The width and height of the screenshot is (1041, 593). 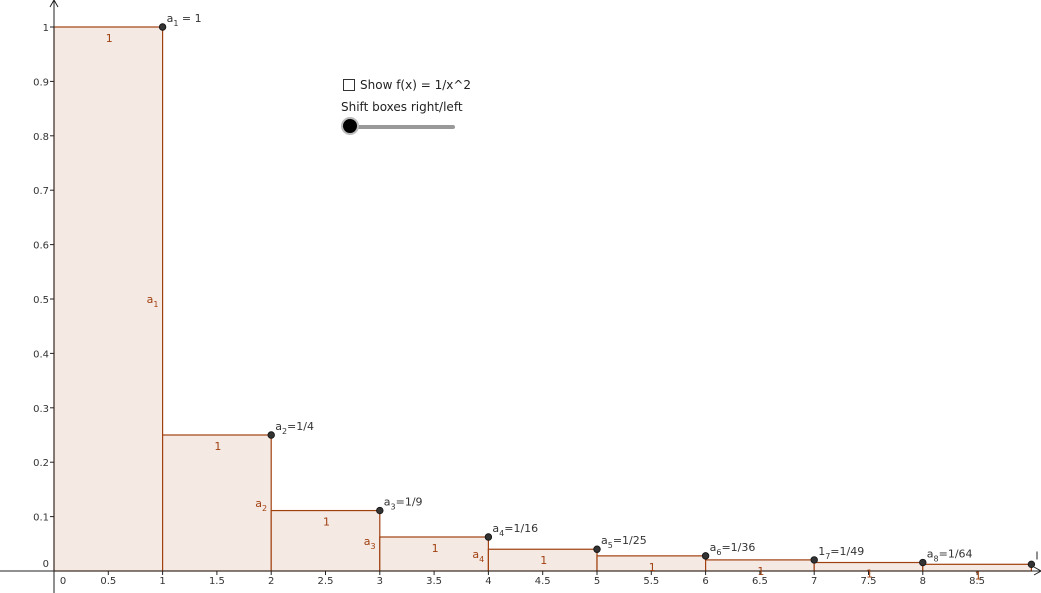 I want to click on box-width-label-8: 1, so click(x=869, y=574).